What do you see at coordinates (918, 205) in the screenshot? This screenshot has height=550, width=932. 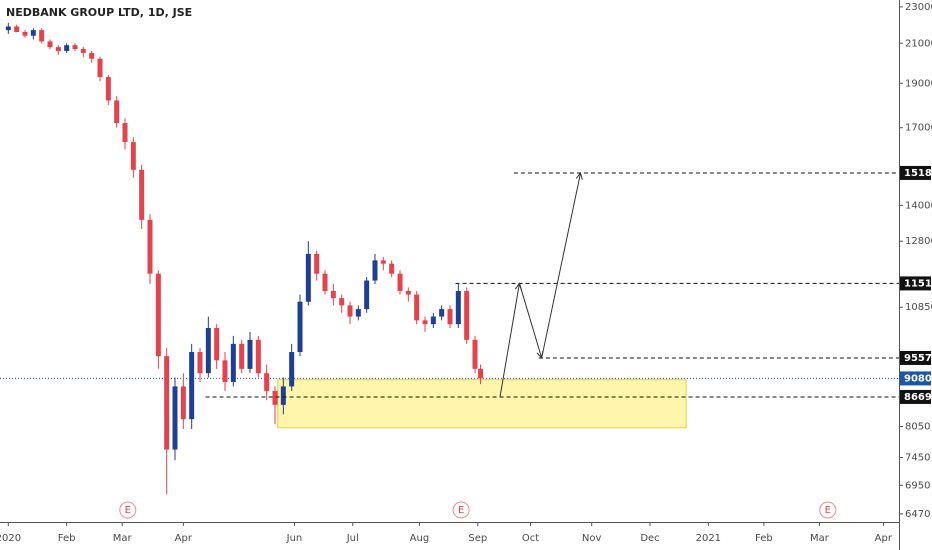 I see `y-tick-label: 14000` at bounding box center [918, 205].